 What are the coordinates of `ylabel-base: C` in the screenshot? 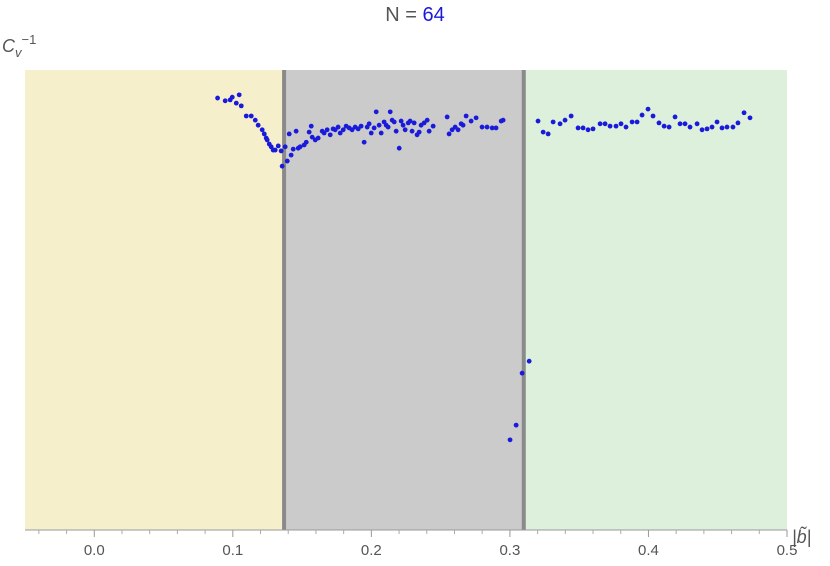 It's located at (9, 46).